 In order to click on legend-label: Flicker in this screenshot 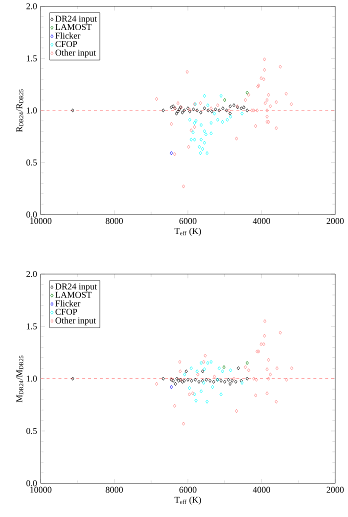, I will do `click(67, 35)`.